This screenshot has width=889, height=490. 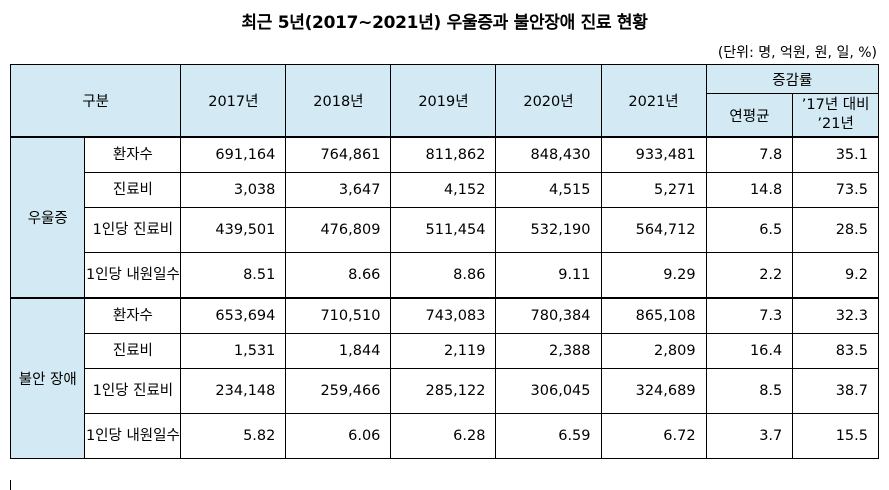 I want to click on value-cell: 811,862, so click(x=443, y=154).